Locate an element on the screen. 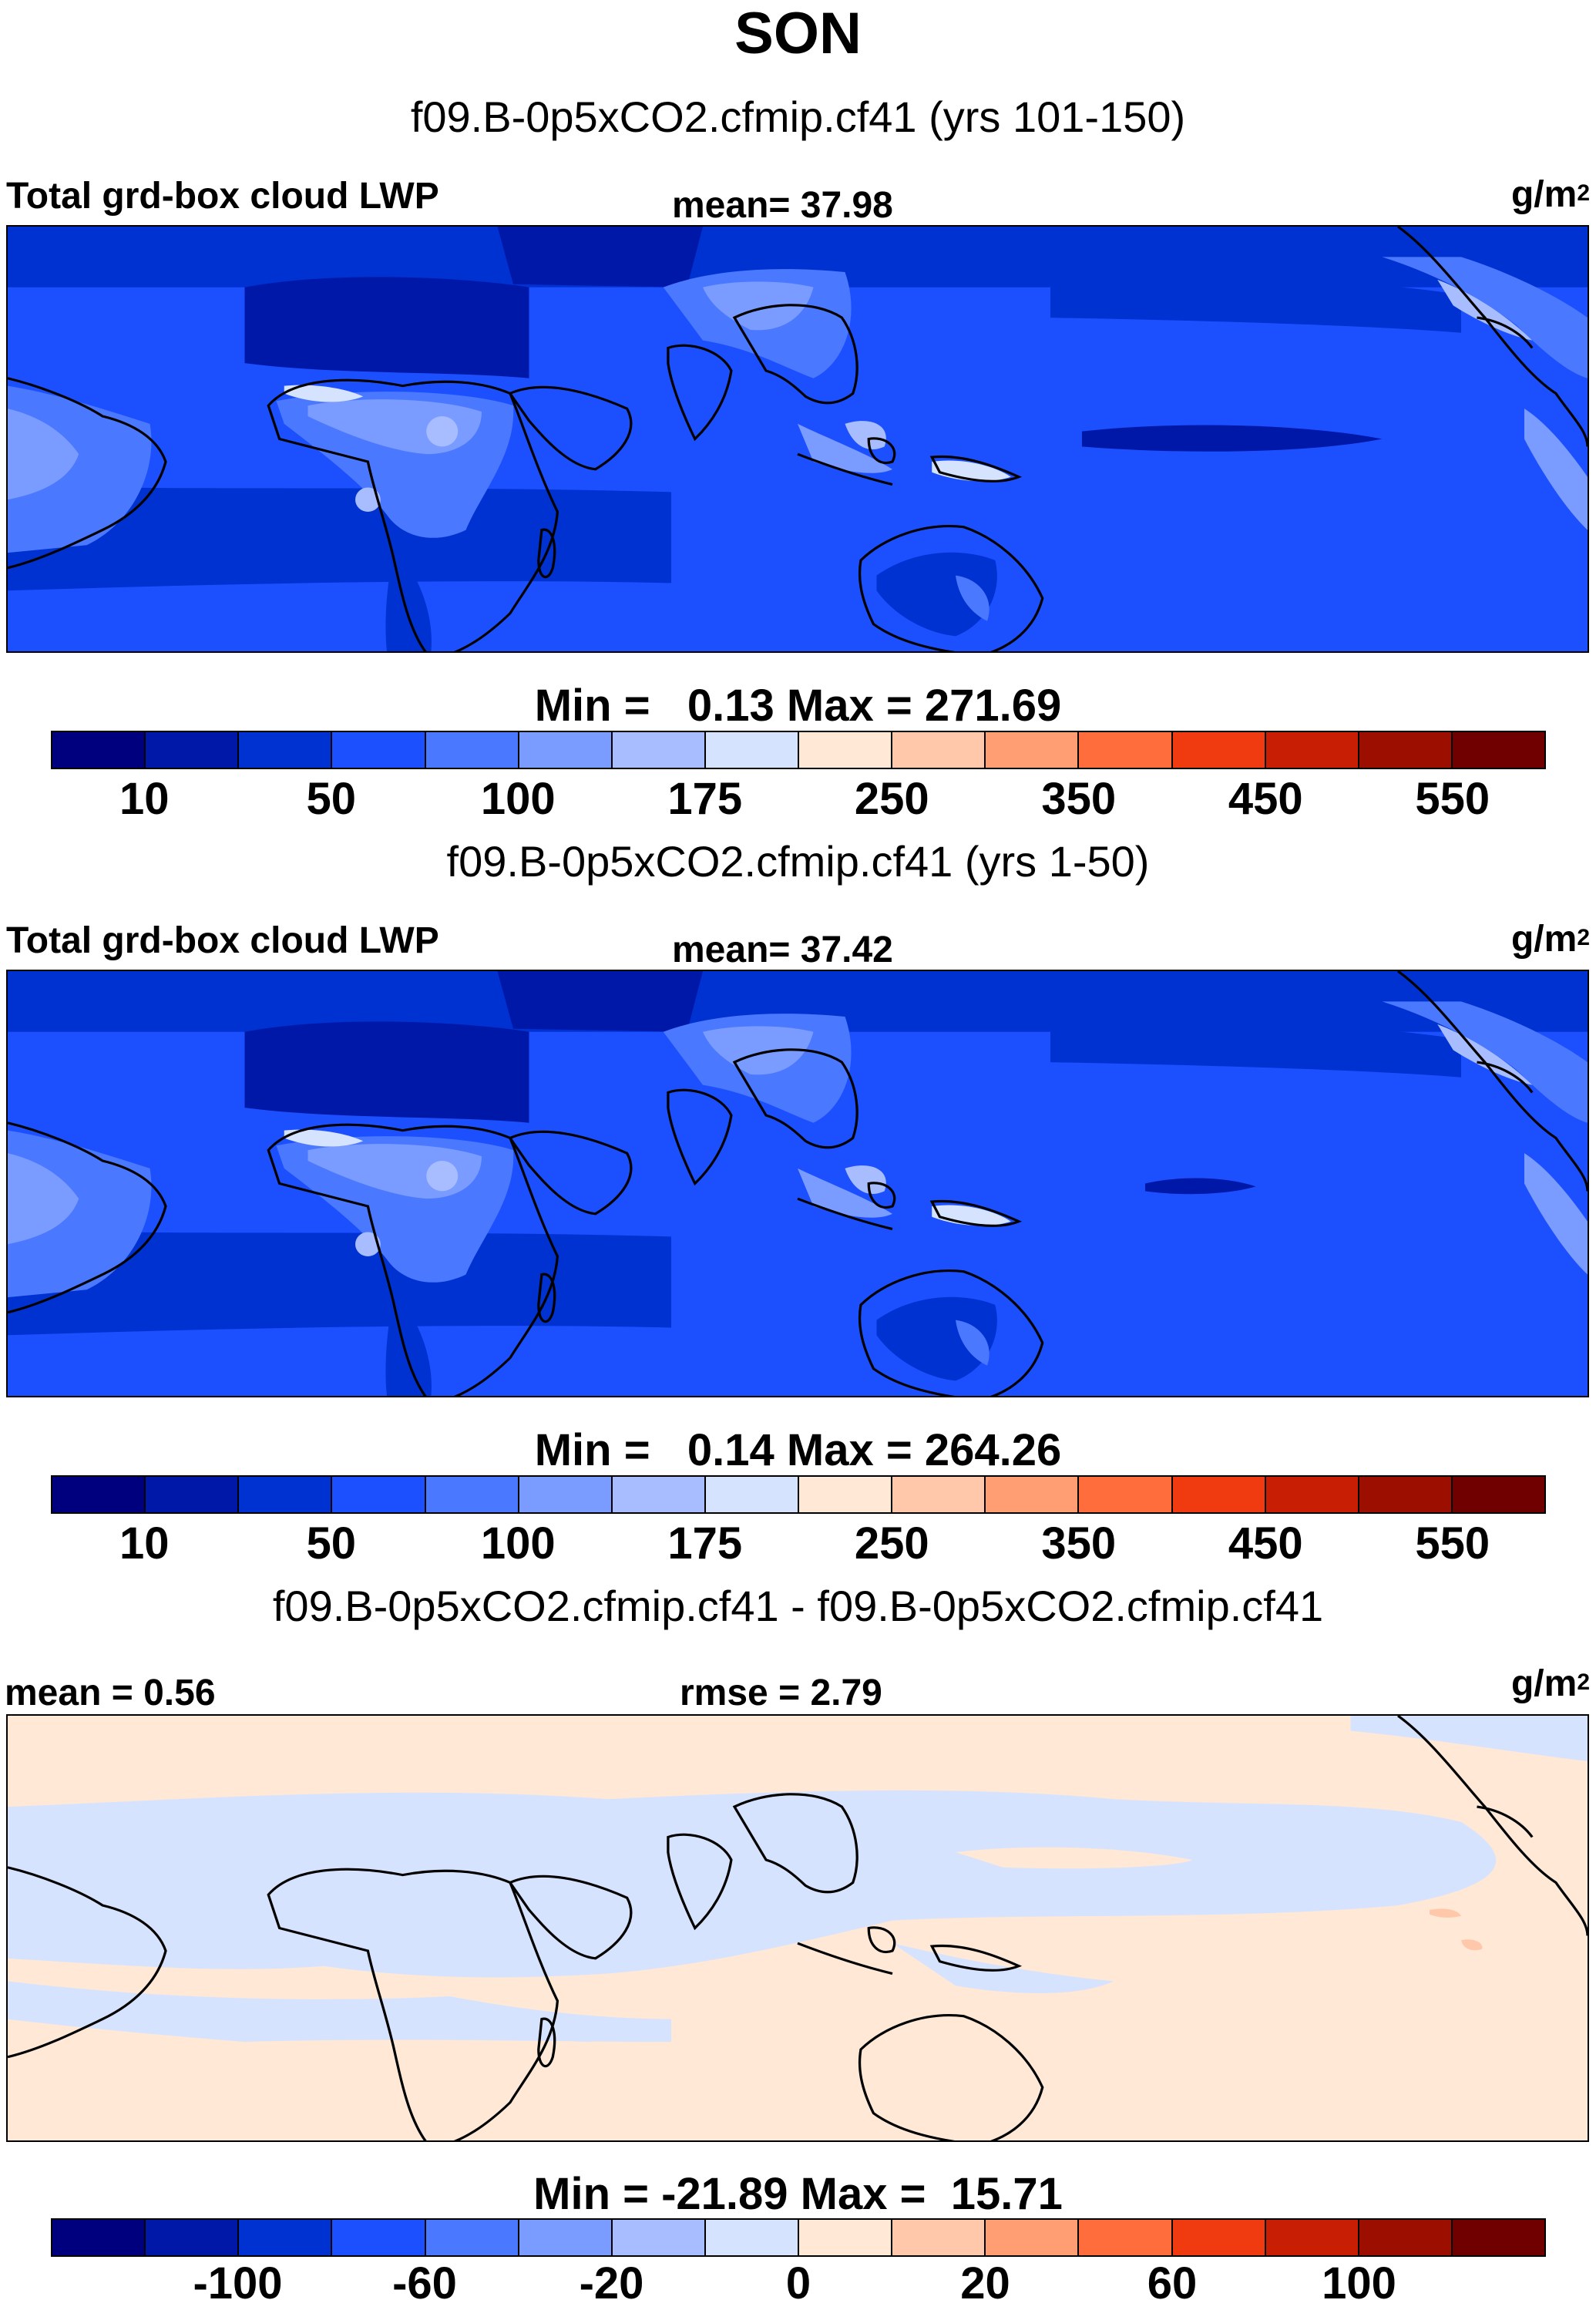 The width and height of the screenshot is (1596, 2310). panel-1-minmax: Min = 0.13 Max = 271.69 is located at coordinates (798, 706).